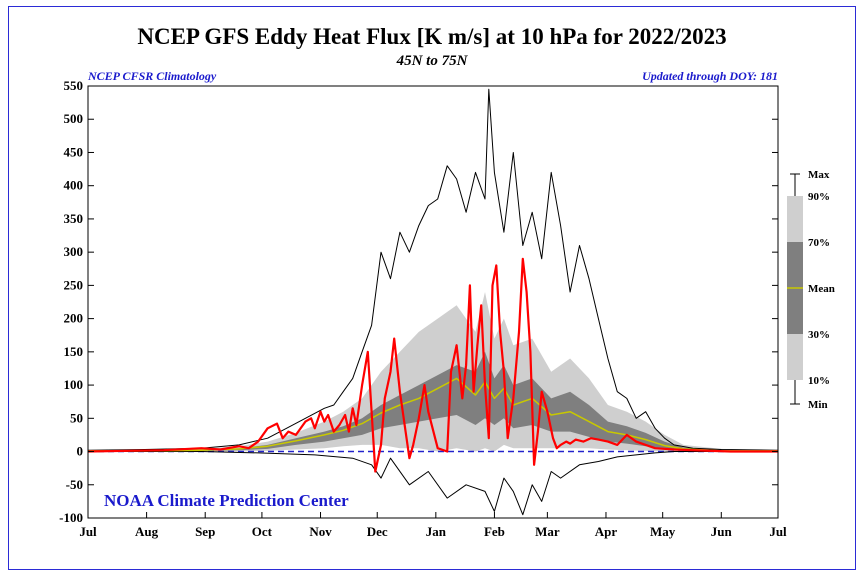  Describe the element at coordinates (320, 531) in the screenshot. I see `x-tick-label: Nov` at that location.